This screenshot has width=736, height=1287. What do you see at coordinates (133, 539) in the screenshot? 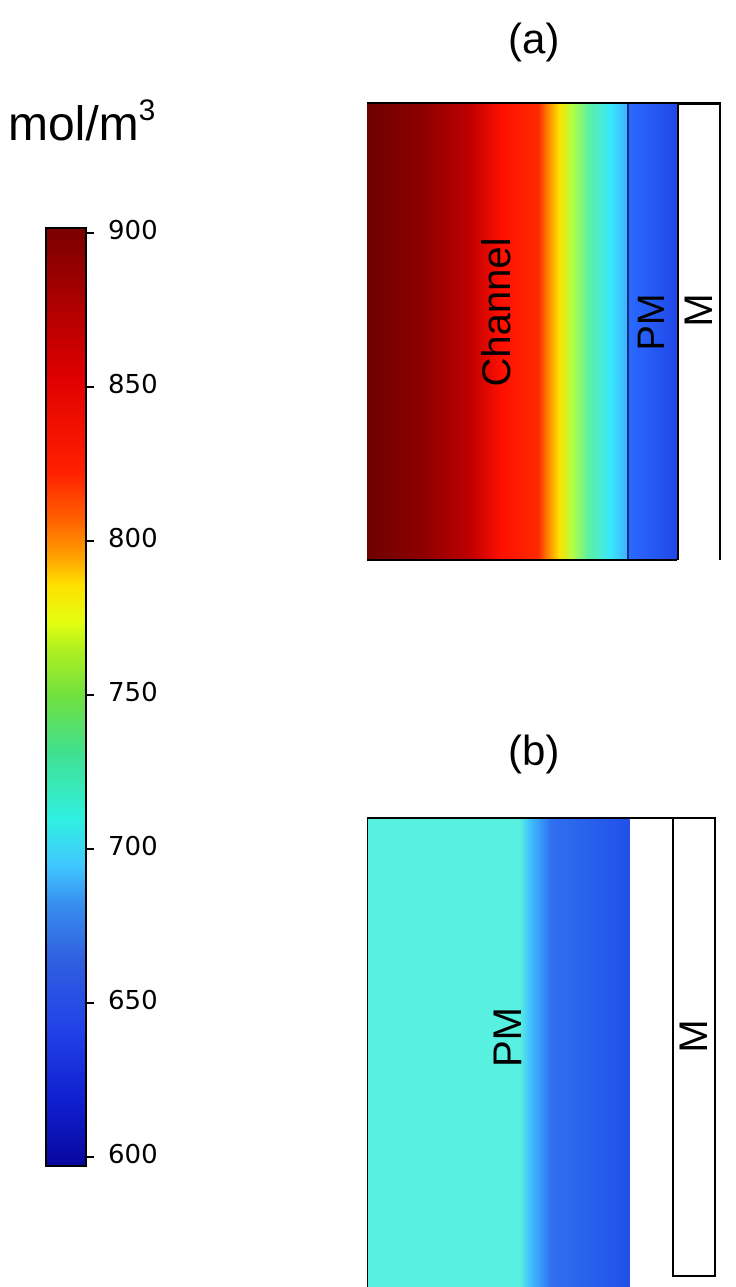
I see `colorbar-tick-label: 800` at bounding box center [133, 539].